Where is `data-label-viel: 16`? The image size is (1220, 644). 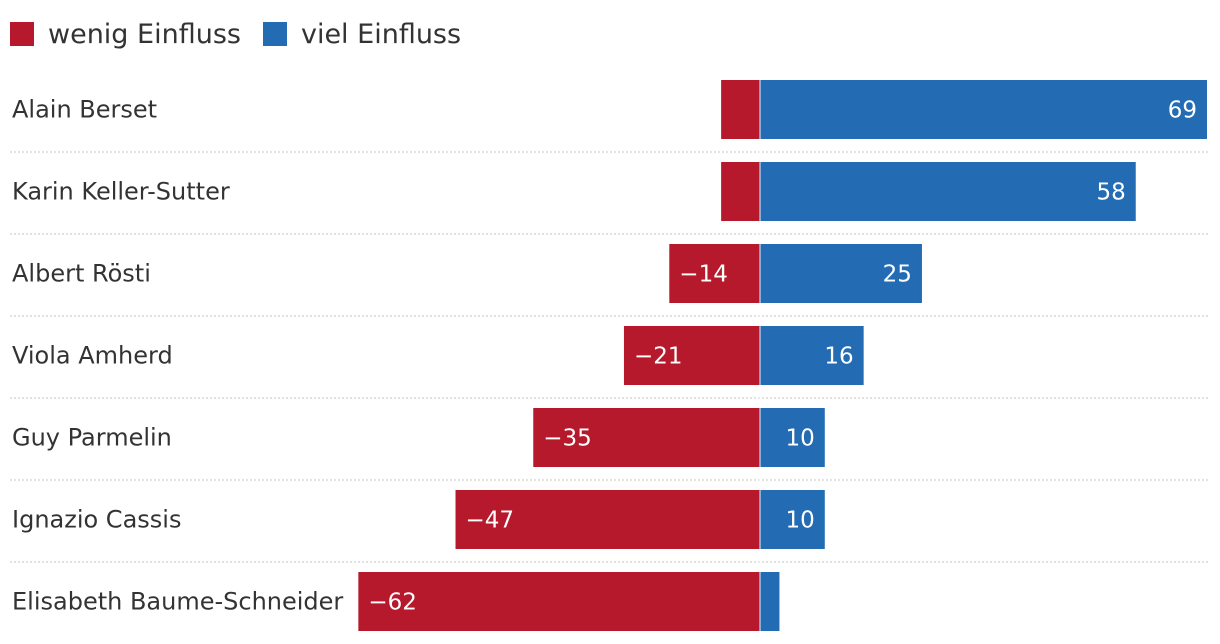 data-label-viel: 16 is located at coordinates (838, 357).